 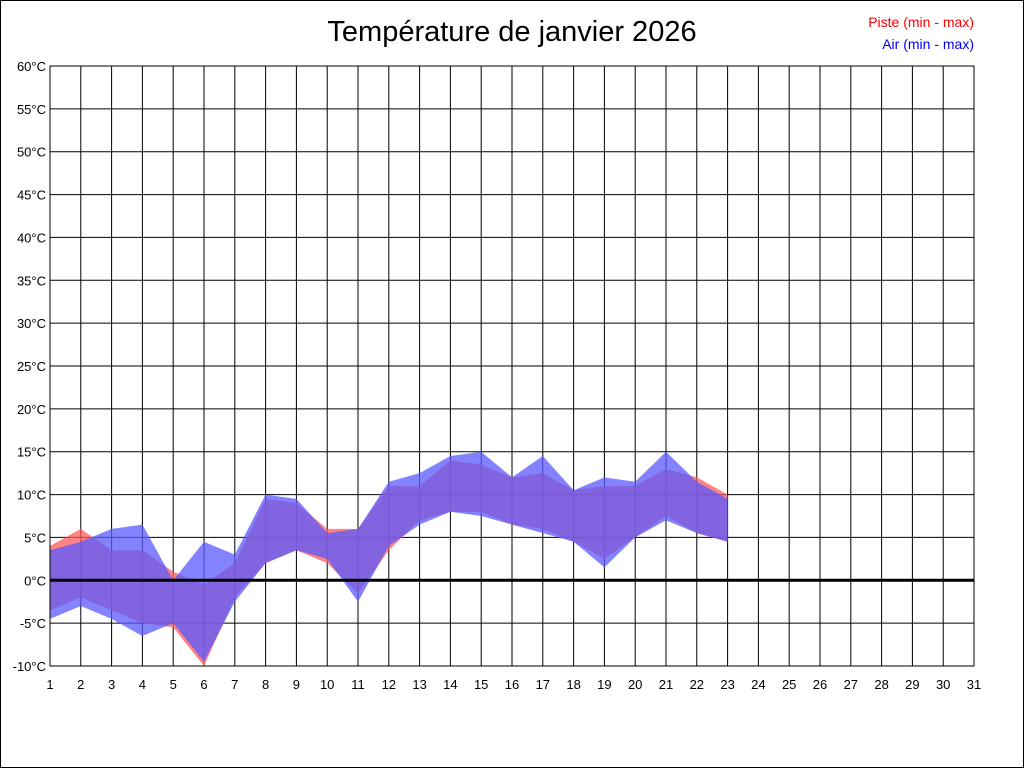 What do you see at coordinates (943, 684) in the screenshot?
I see `x-tick-label: 30` at bounding box center [943, 684].